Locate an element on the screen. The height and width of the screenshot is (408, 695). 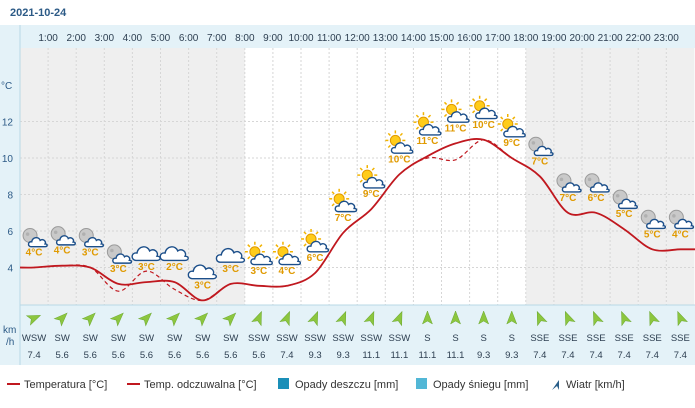
hour-label: 1:00 is located at coordinates (48, 38).